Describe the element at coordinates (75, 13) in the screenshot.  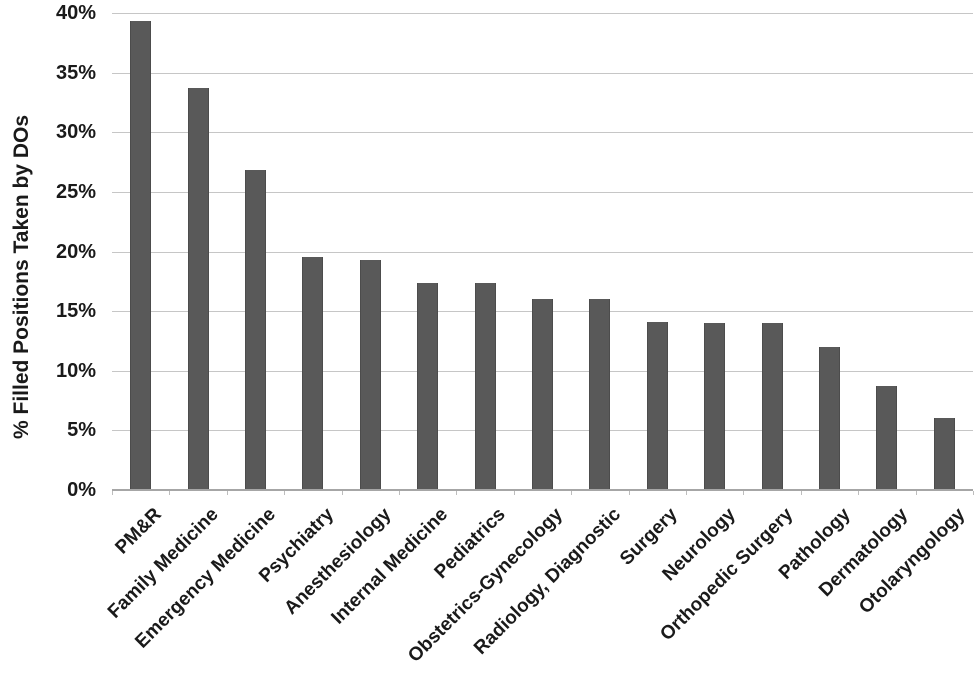
I see `y-axis-tick-label: 40%` at that location.